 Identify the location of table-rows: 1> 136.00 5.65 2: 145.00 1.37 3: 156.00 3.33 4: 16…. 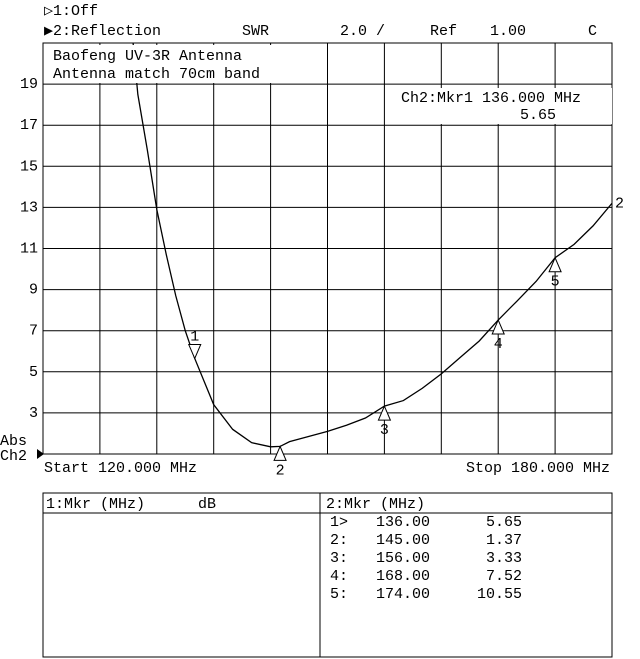
(426, 558).